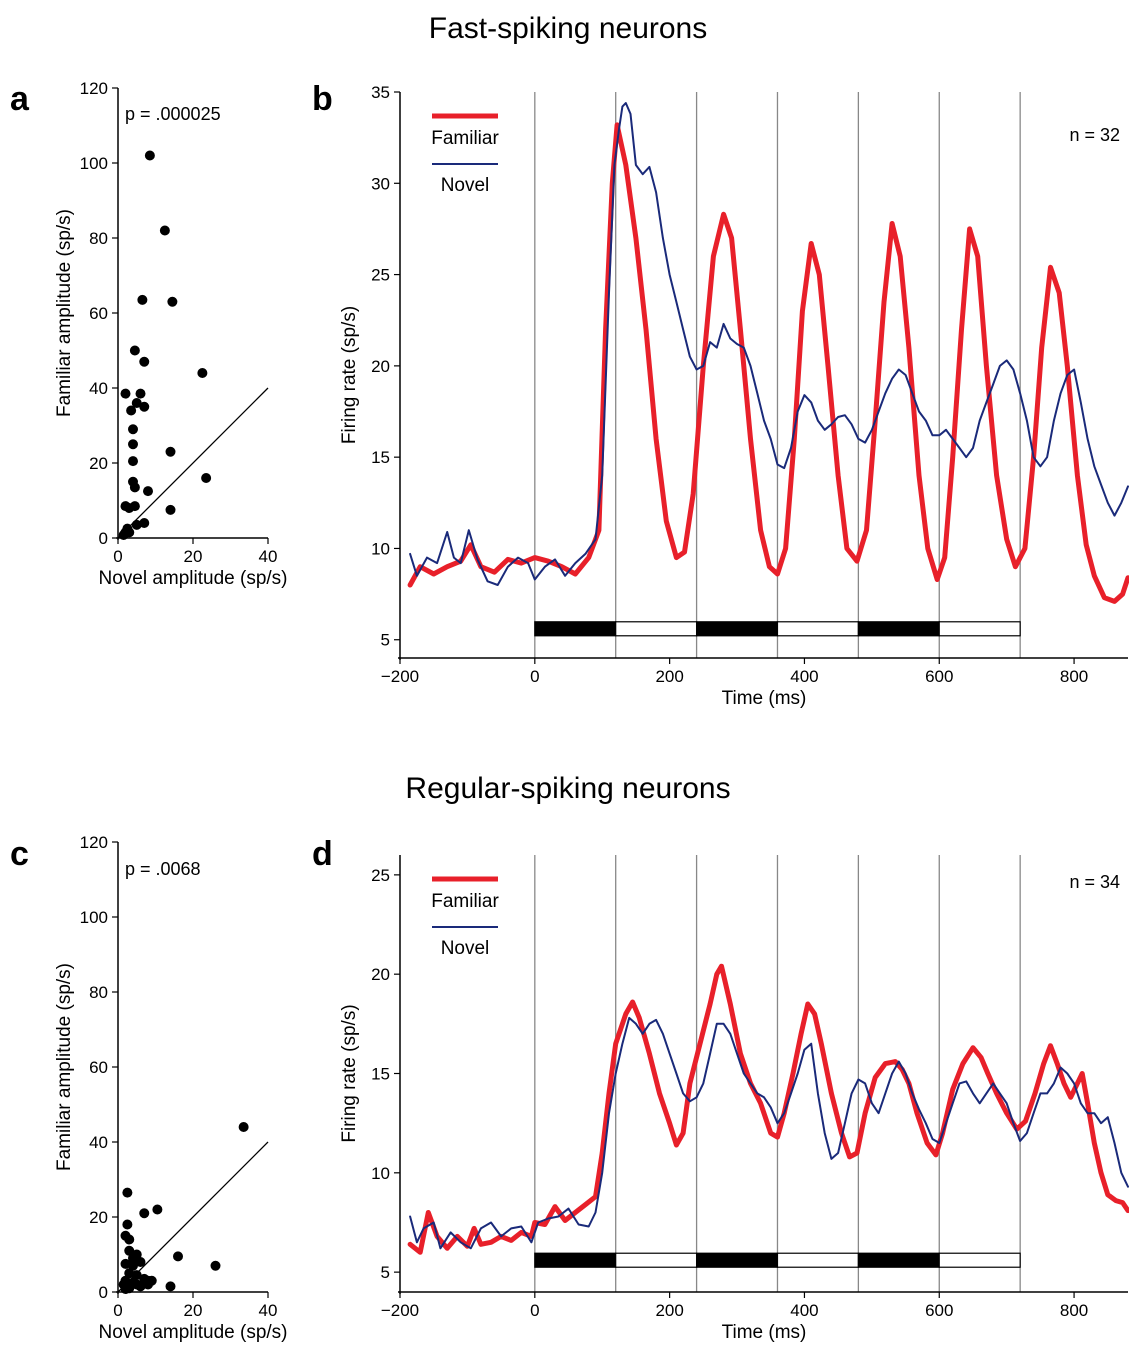 Image resolution: width=1129 pixels, height=1351 pixels. Describe the element at coordinates (769, 1133) in the screenshot. I see `series-line-novel` at that location.